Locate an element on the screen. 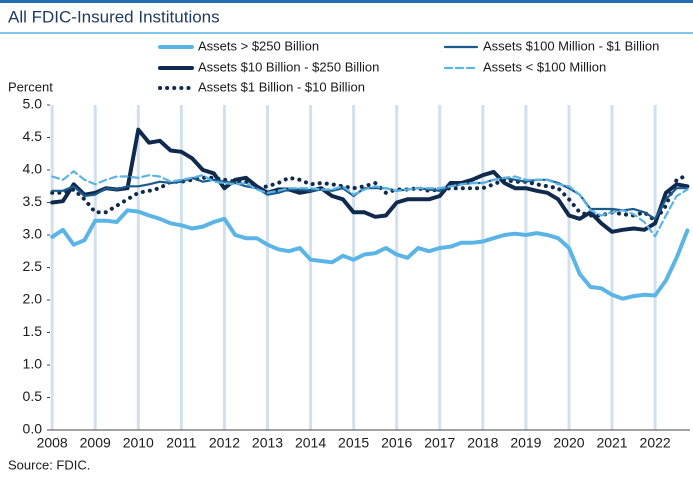 This screenshot has height=477, width=693. x-tick-label: 2010 is located at coordinates (138, 443).